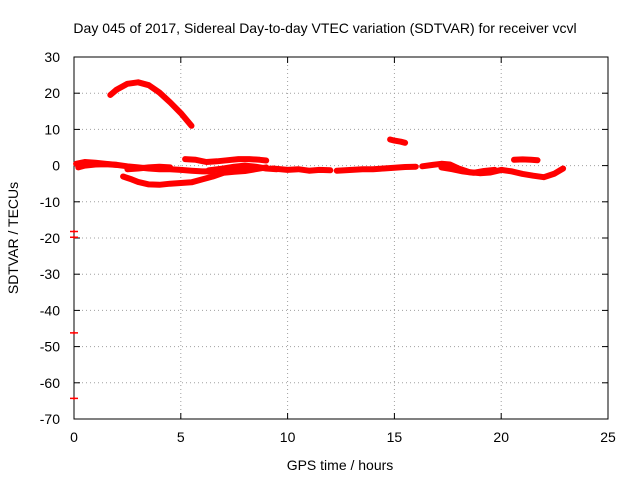  I want to click on y-tick-label: -60, so click(50, 383).